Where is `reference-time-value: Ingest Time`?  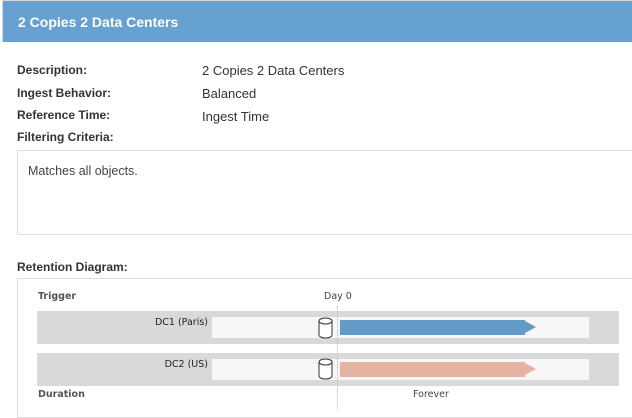
reference-time-value: Ingest Time is located at coordinates (236, 116).